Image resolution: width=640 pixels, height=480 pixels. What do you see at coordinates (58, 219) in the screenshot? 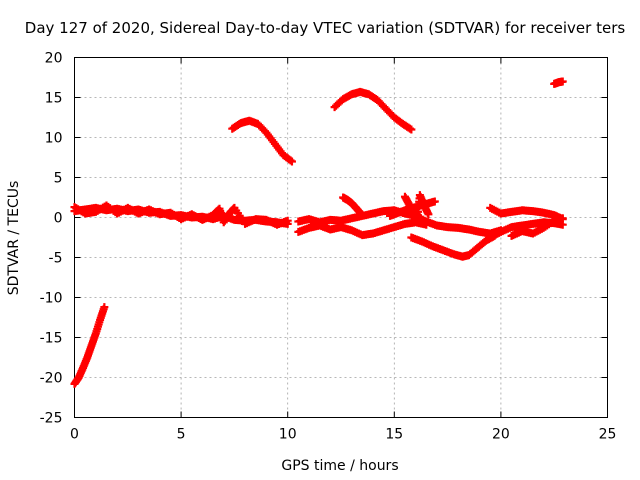
I see `y-tick-label: 0` at bounding box center [58, 219].